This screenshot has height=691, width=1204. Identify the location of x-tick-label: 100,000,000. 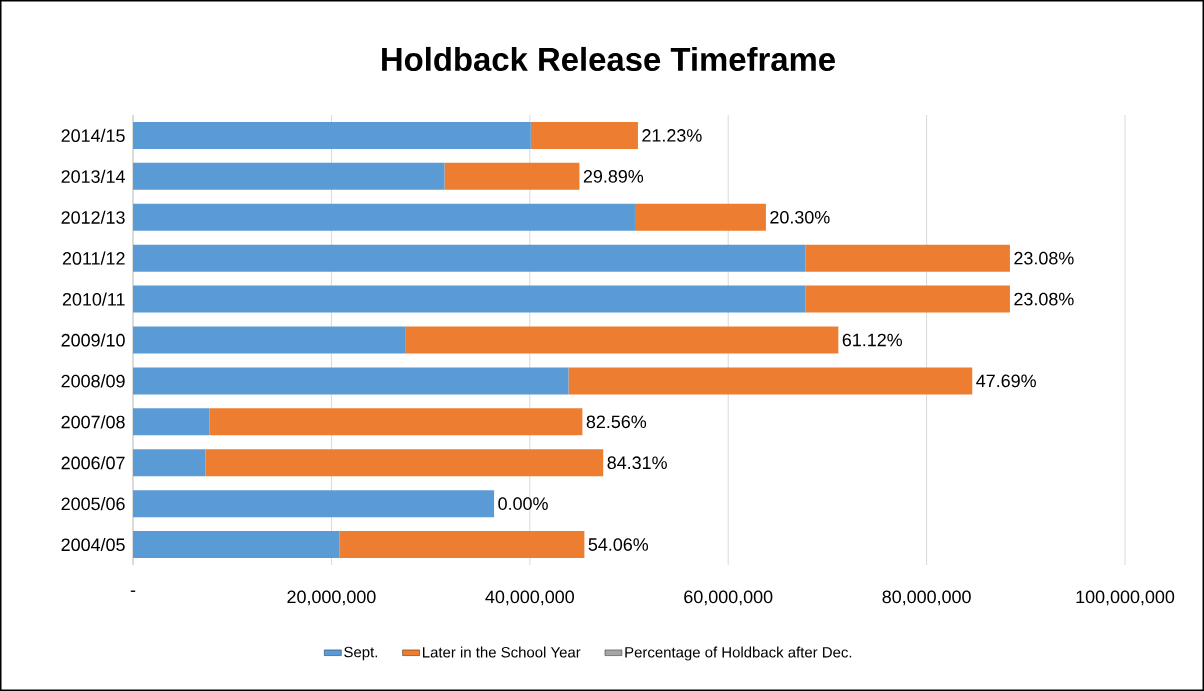
(1125, 598).